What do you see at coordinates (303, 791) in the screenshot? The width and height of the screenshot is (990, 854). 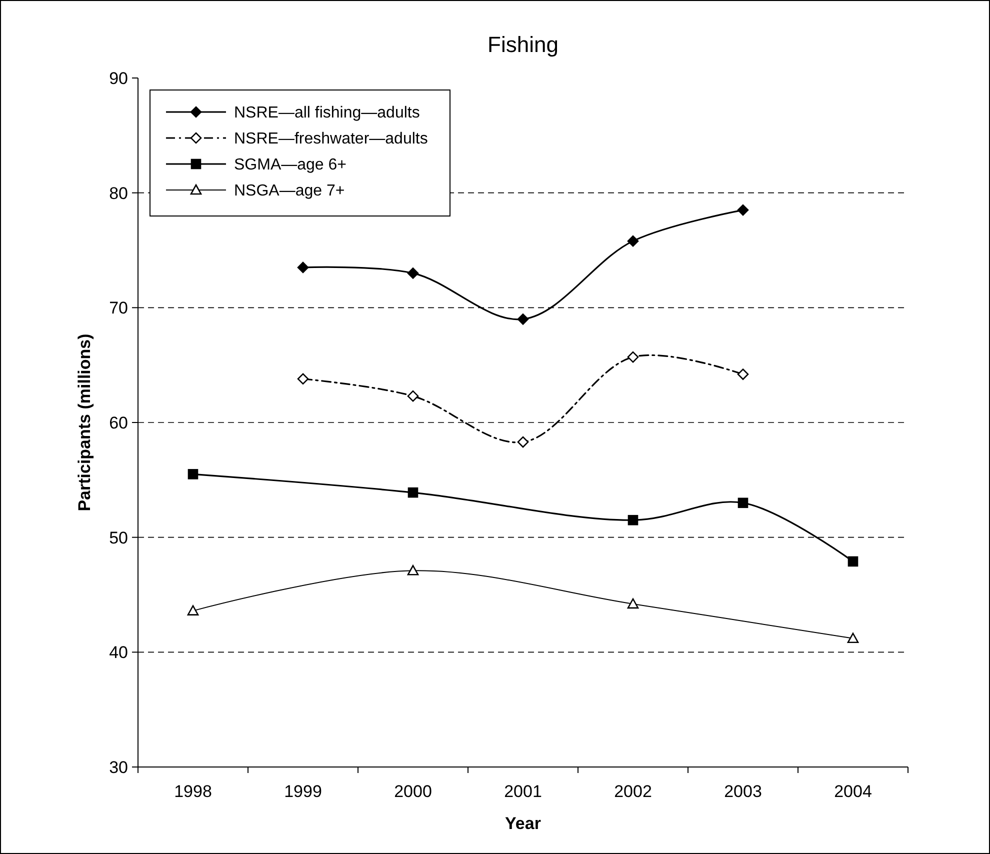 I see `x-tick-label: 1999` at bounding box center [303, 791].